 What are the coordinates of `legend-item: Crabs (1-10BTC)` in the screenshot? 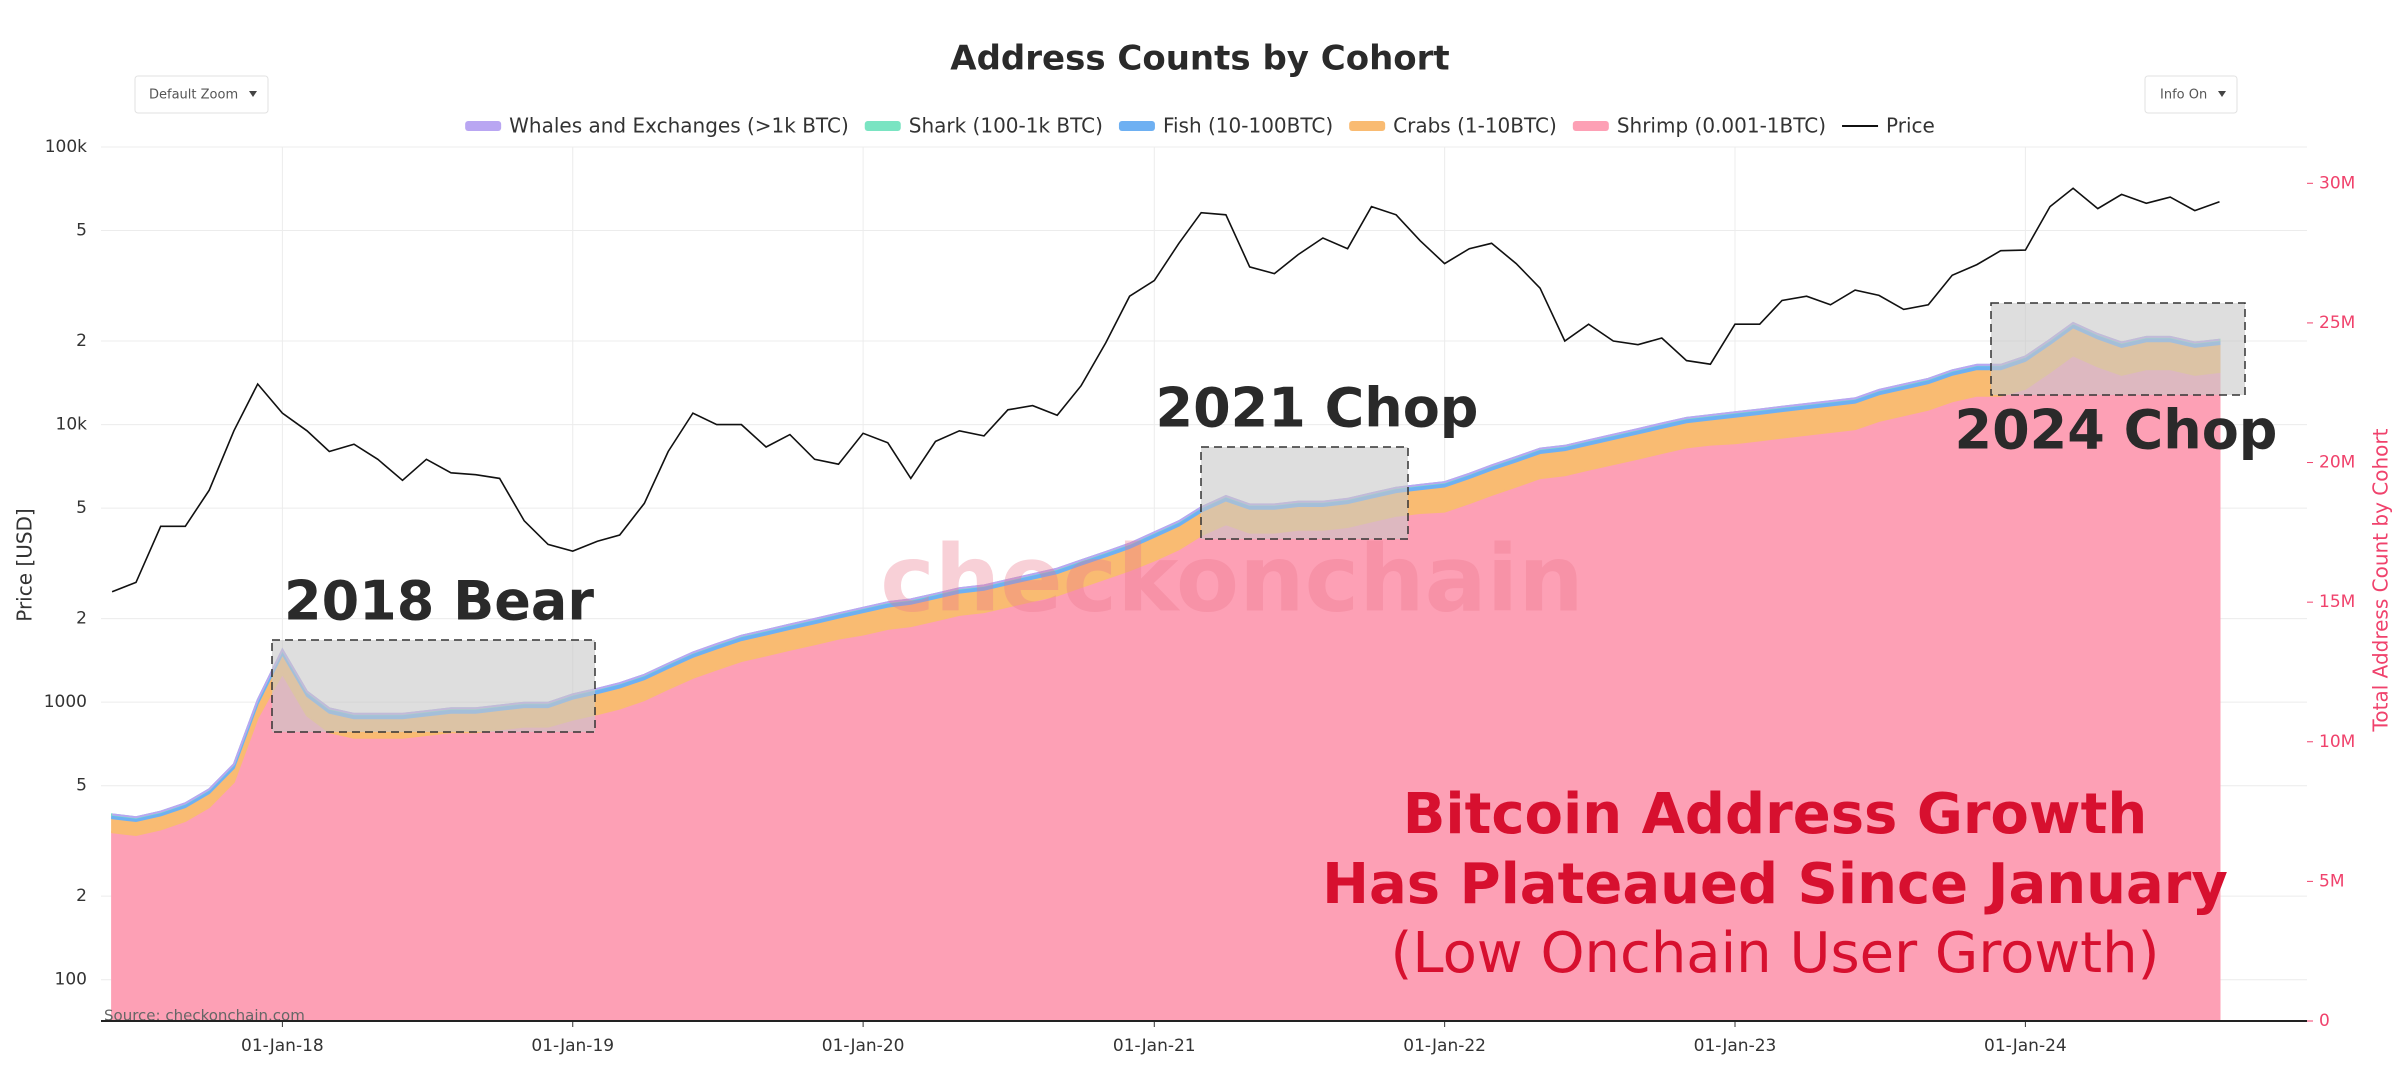 It's located at (1453, 126).